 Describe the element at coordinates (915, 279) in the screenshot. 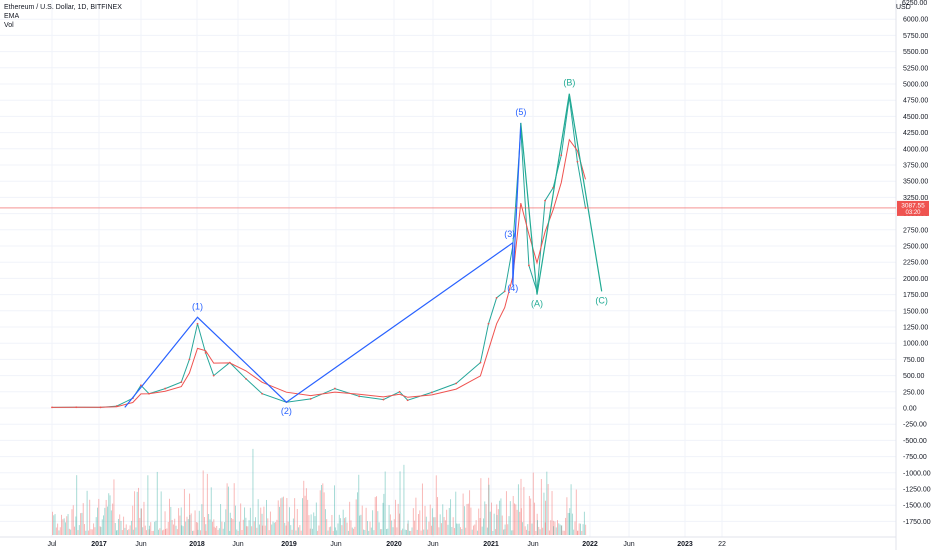

I see `price-tick-label: 2000.00` at that location.